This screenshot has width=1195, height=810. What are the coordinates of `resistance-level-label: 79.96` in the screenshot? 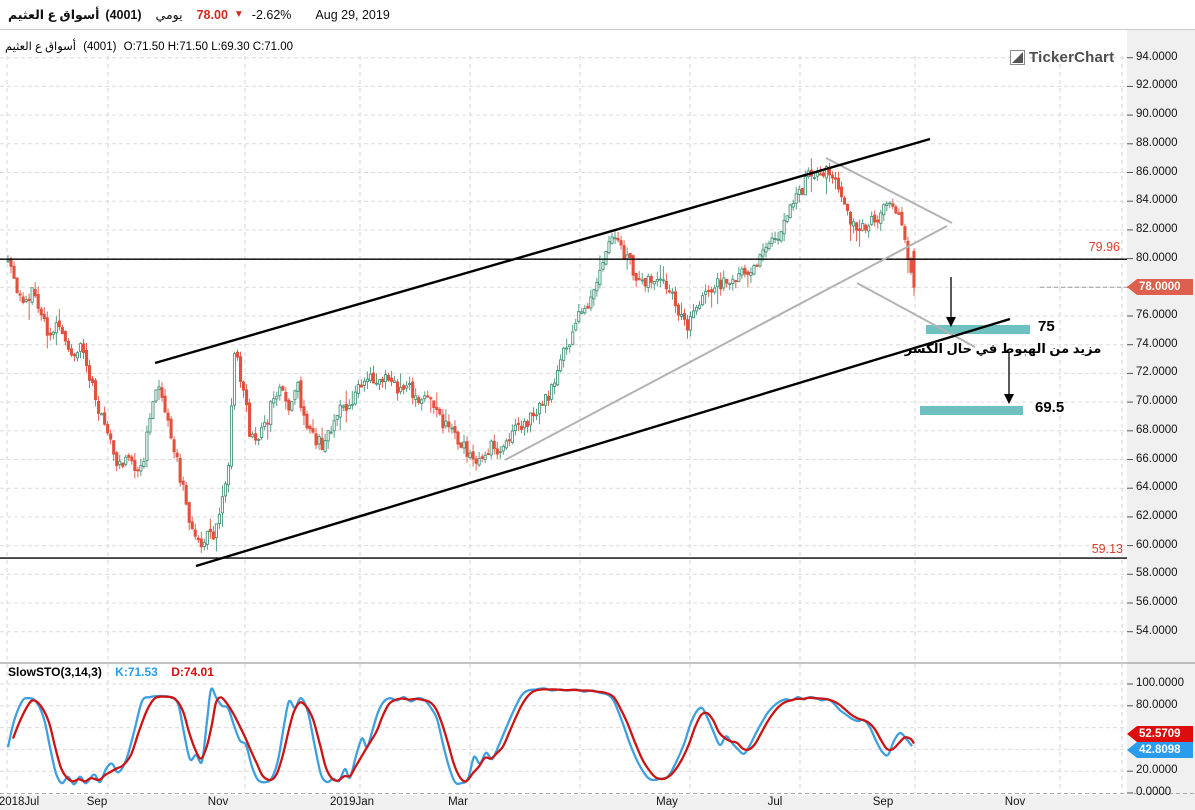 It's located at (1104, 247).